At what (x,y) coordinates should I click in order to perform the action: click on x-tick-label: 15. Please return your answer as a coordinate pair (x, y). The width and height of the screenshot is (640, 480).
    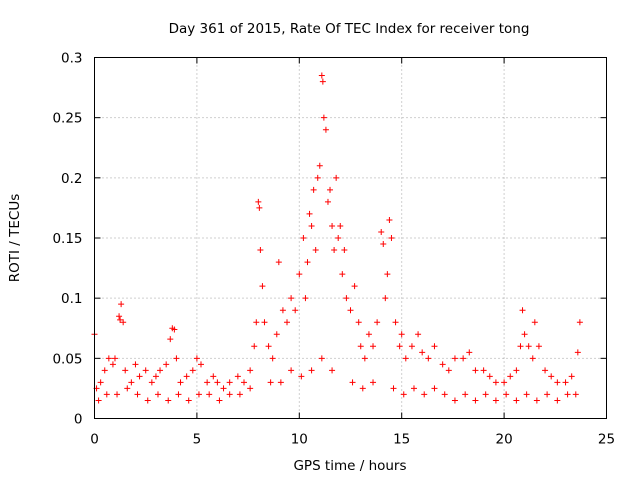
    Looking at the image, I should click on (401, 440).